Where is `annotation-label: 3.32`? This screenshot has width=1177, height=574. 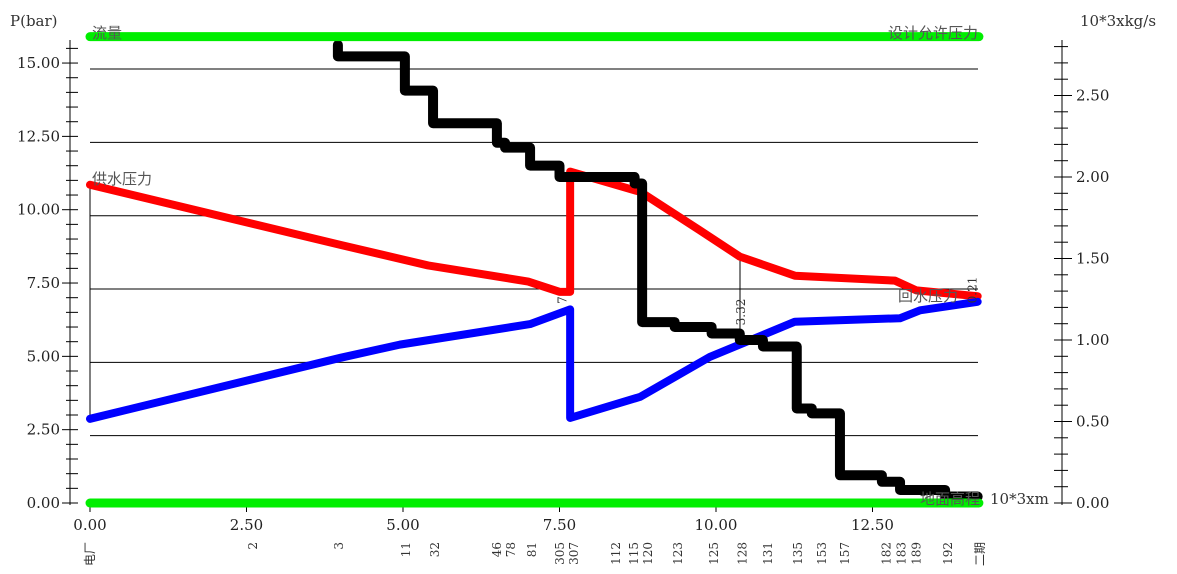
annotation-label: 3.32 is located at coordinates (741, 312).